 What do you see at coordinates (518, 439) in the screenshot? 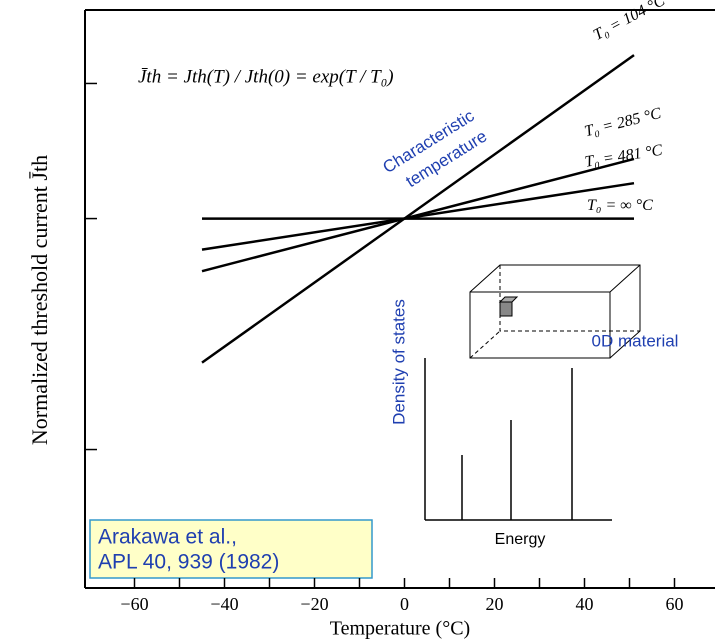
I see `dos-plot` at bounding box center [518, 439].